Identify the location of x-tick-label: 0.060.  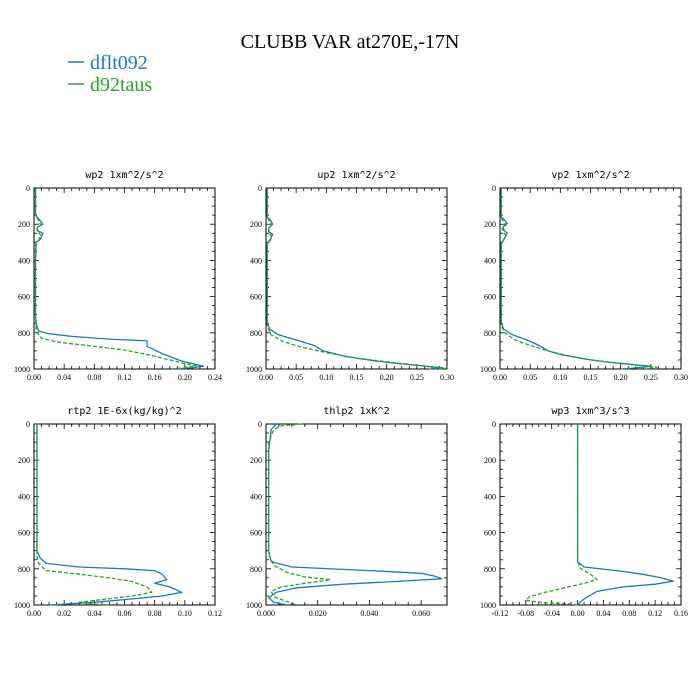
(421, 613).